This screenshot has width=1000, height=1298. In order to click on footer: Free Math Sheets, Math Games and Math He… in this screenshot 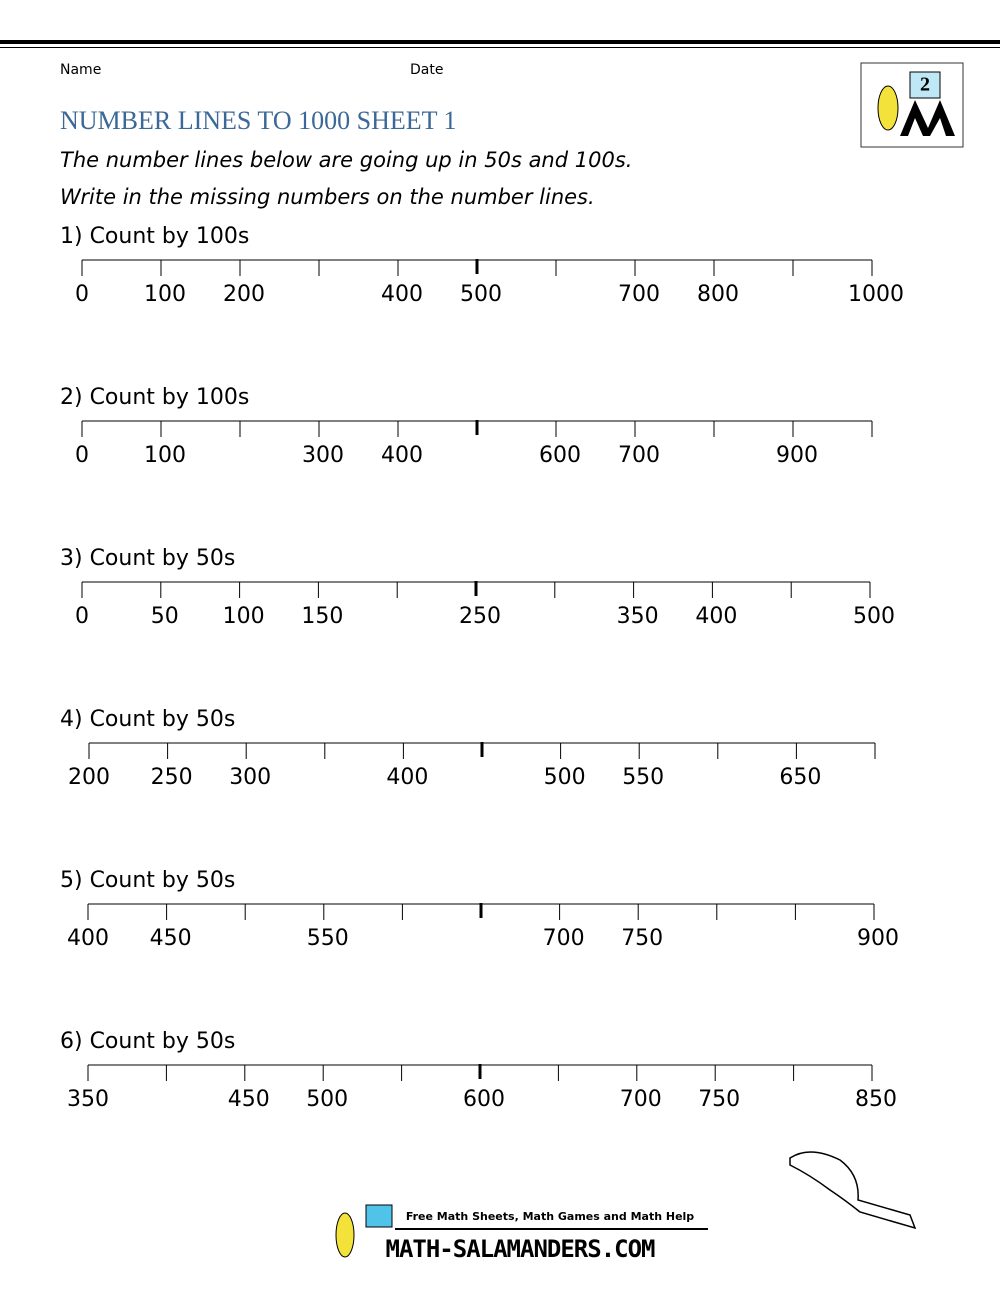, I will do `click(521, 1233)`.